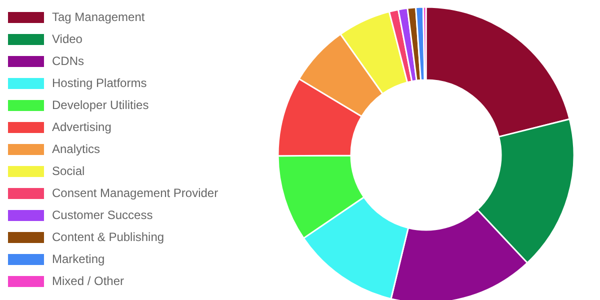  Describe the element at coordinates (76, 149) in the screenshot. I see `legend-label: Analytics` at that location.